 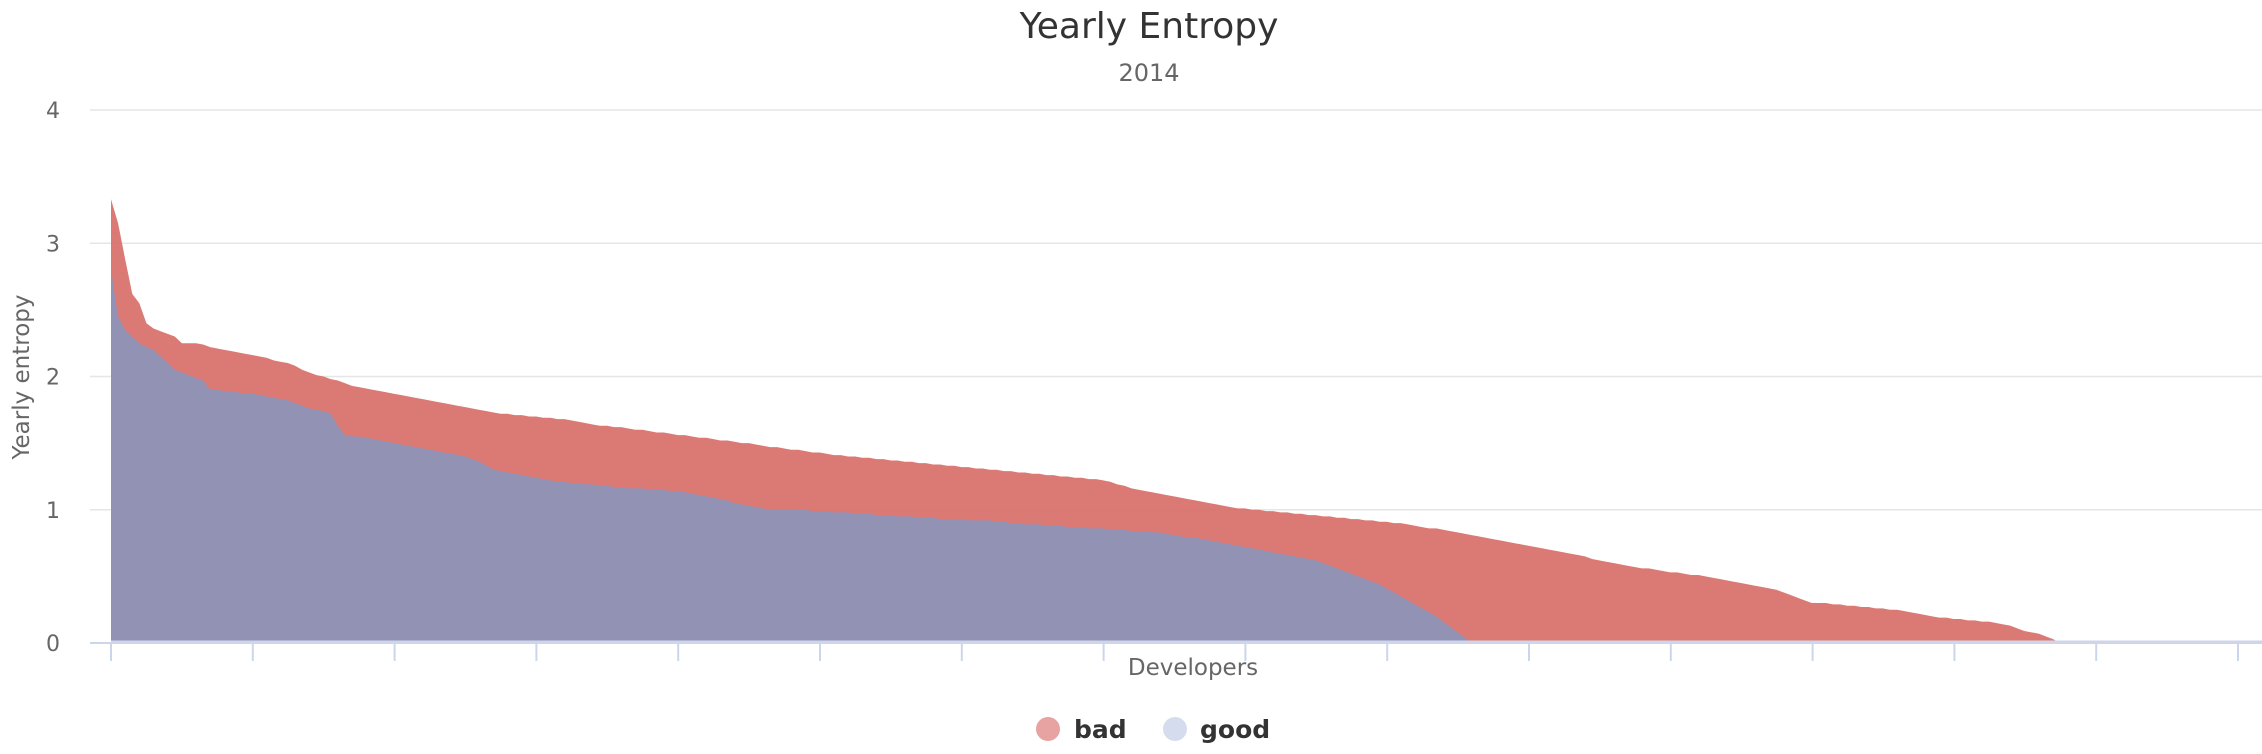 I want to click on legend-item-good: good, so click(x=1216, y=729).